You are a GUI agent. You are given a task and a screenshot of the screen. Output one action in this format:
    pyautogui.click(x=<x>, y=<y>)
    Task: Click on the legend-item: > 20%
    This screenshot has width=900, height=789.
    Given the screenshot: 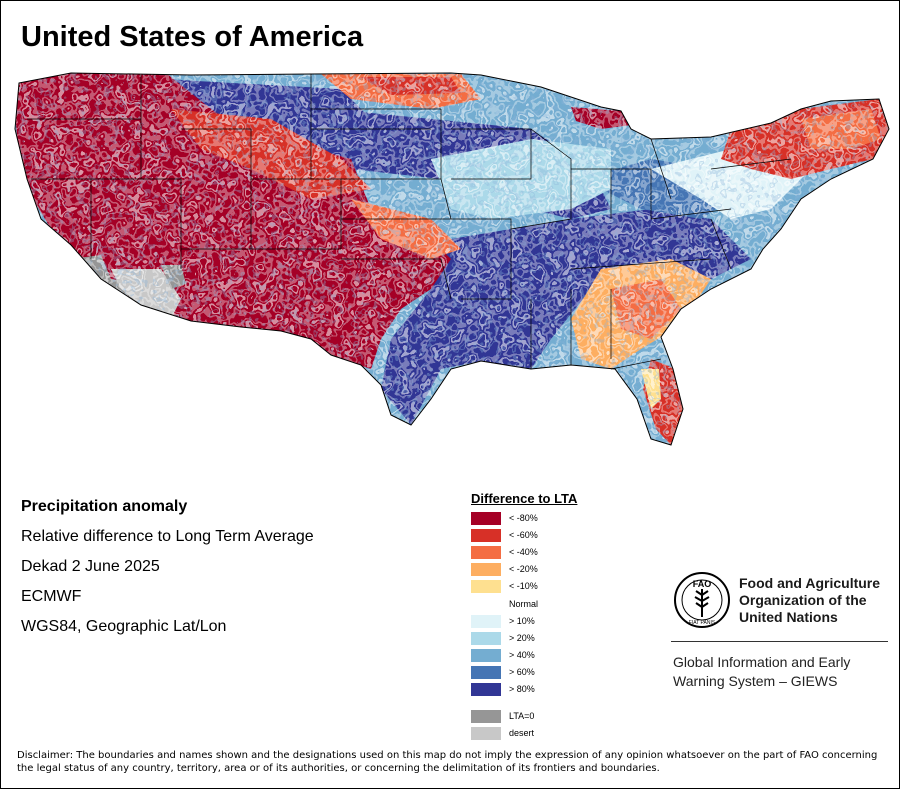 What is the action you would take?
    pyautogui.click(x=546, y=639)
    